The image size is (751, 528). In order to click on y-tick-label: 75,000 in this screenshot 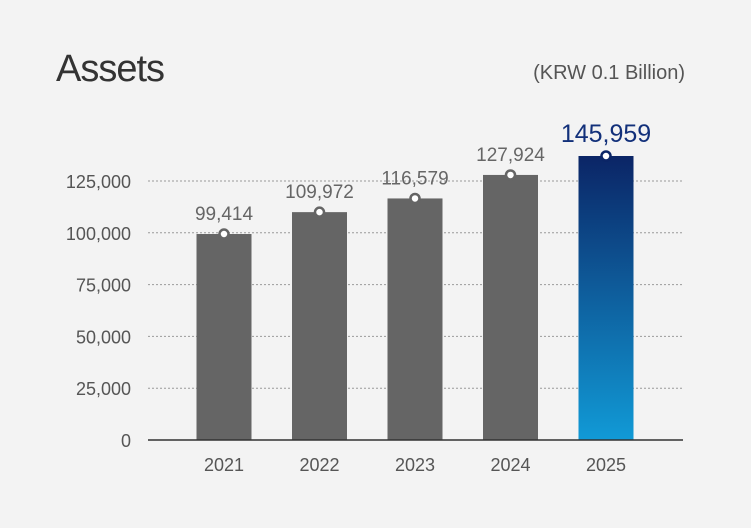, I will do `click(103, 286)`.